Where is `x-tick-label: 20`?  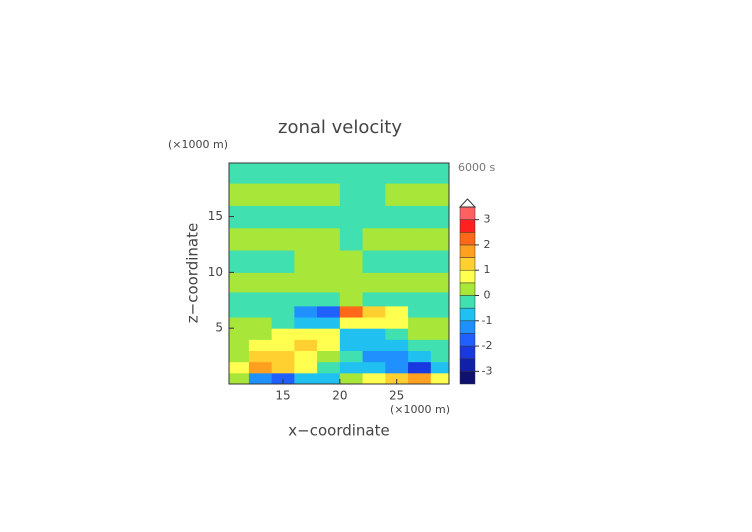
x-tick-label: 20 is located at coordinates (339, 396).